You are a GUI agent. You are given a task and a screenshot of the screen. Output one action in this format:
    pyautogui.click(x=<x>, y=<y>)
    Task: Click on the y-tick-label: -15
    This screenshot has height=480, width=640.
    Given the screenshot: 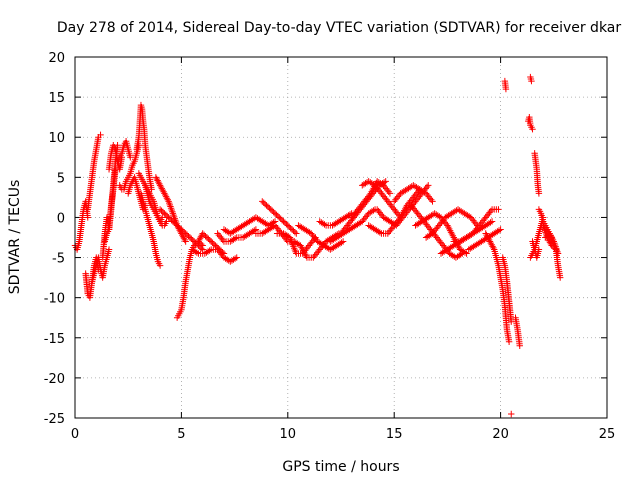 What is the action you would take?
    pyautogui.click(x=54, y=339)
    